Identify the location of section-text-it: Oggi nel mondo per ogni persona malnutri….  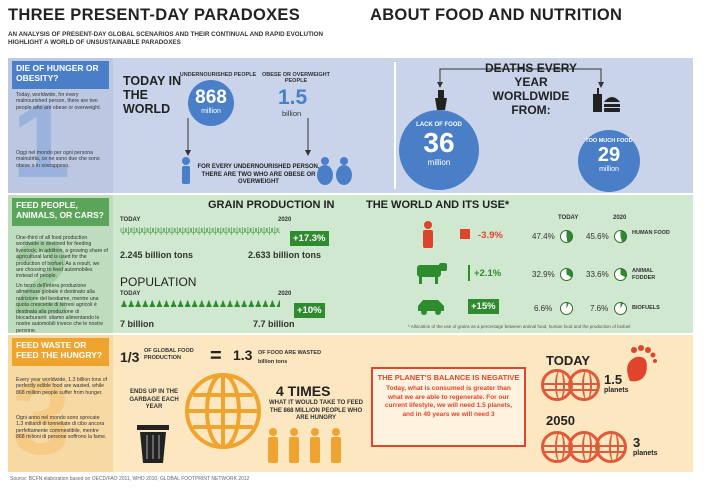
(58, 159).